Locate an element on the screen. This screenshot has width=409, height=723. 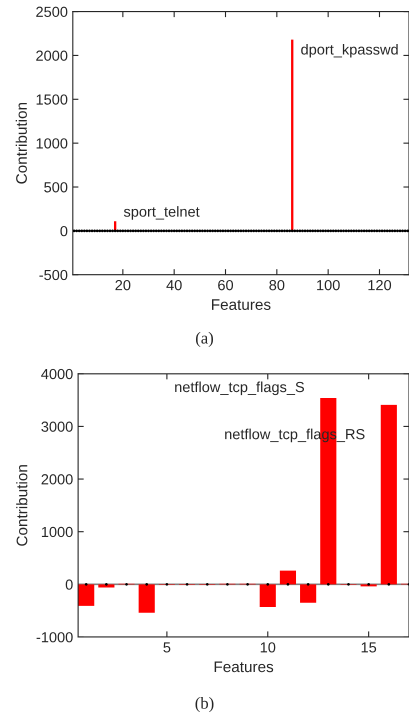
y-tick-label: 4000 is located at coordinates (57, 374).